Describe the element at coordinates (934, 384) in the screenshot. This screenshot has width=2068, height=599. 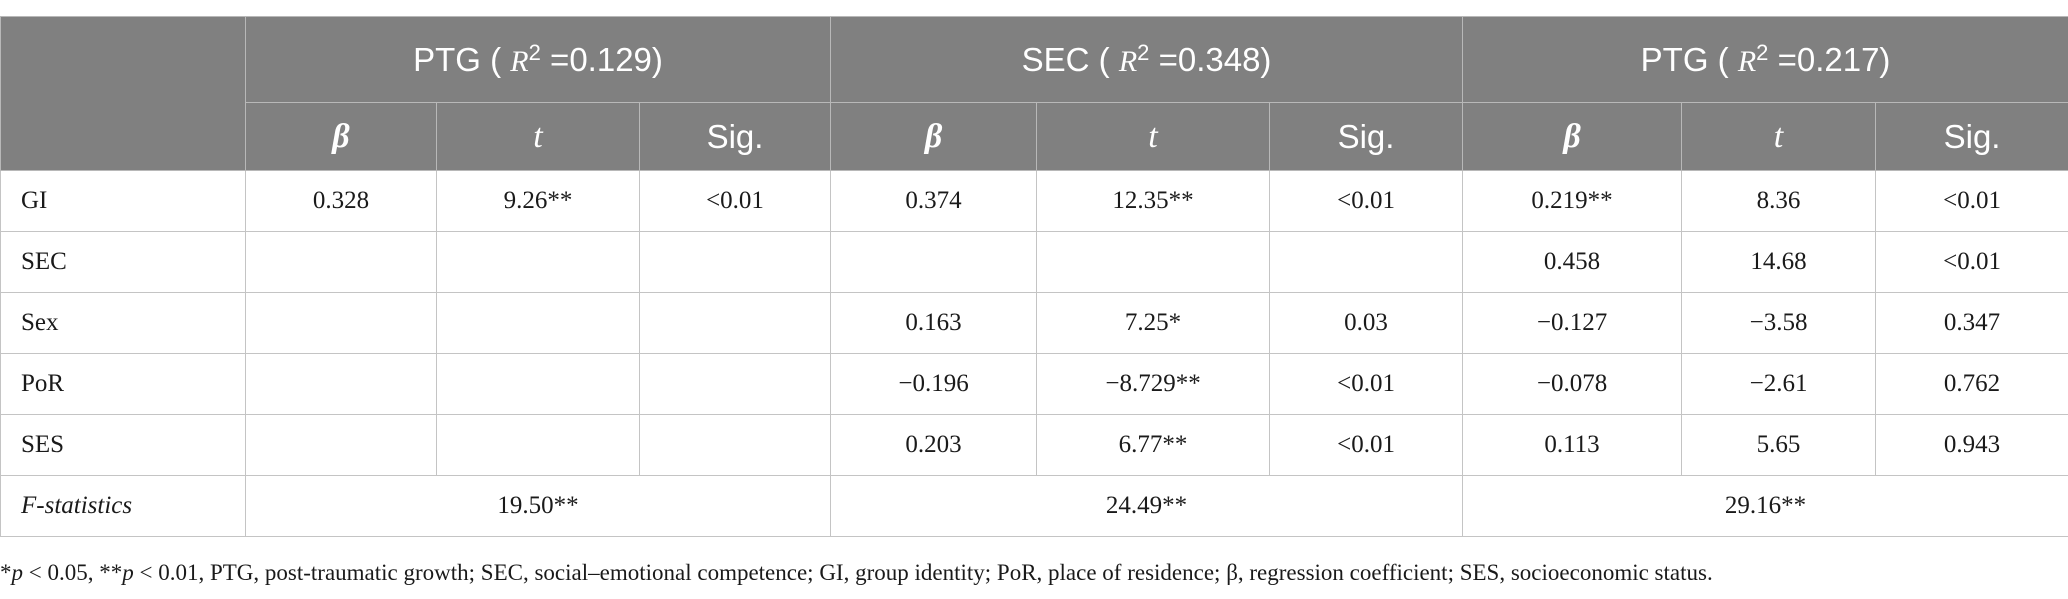
I see `table-cell: −0.196` at that location.